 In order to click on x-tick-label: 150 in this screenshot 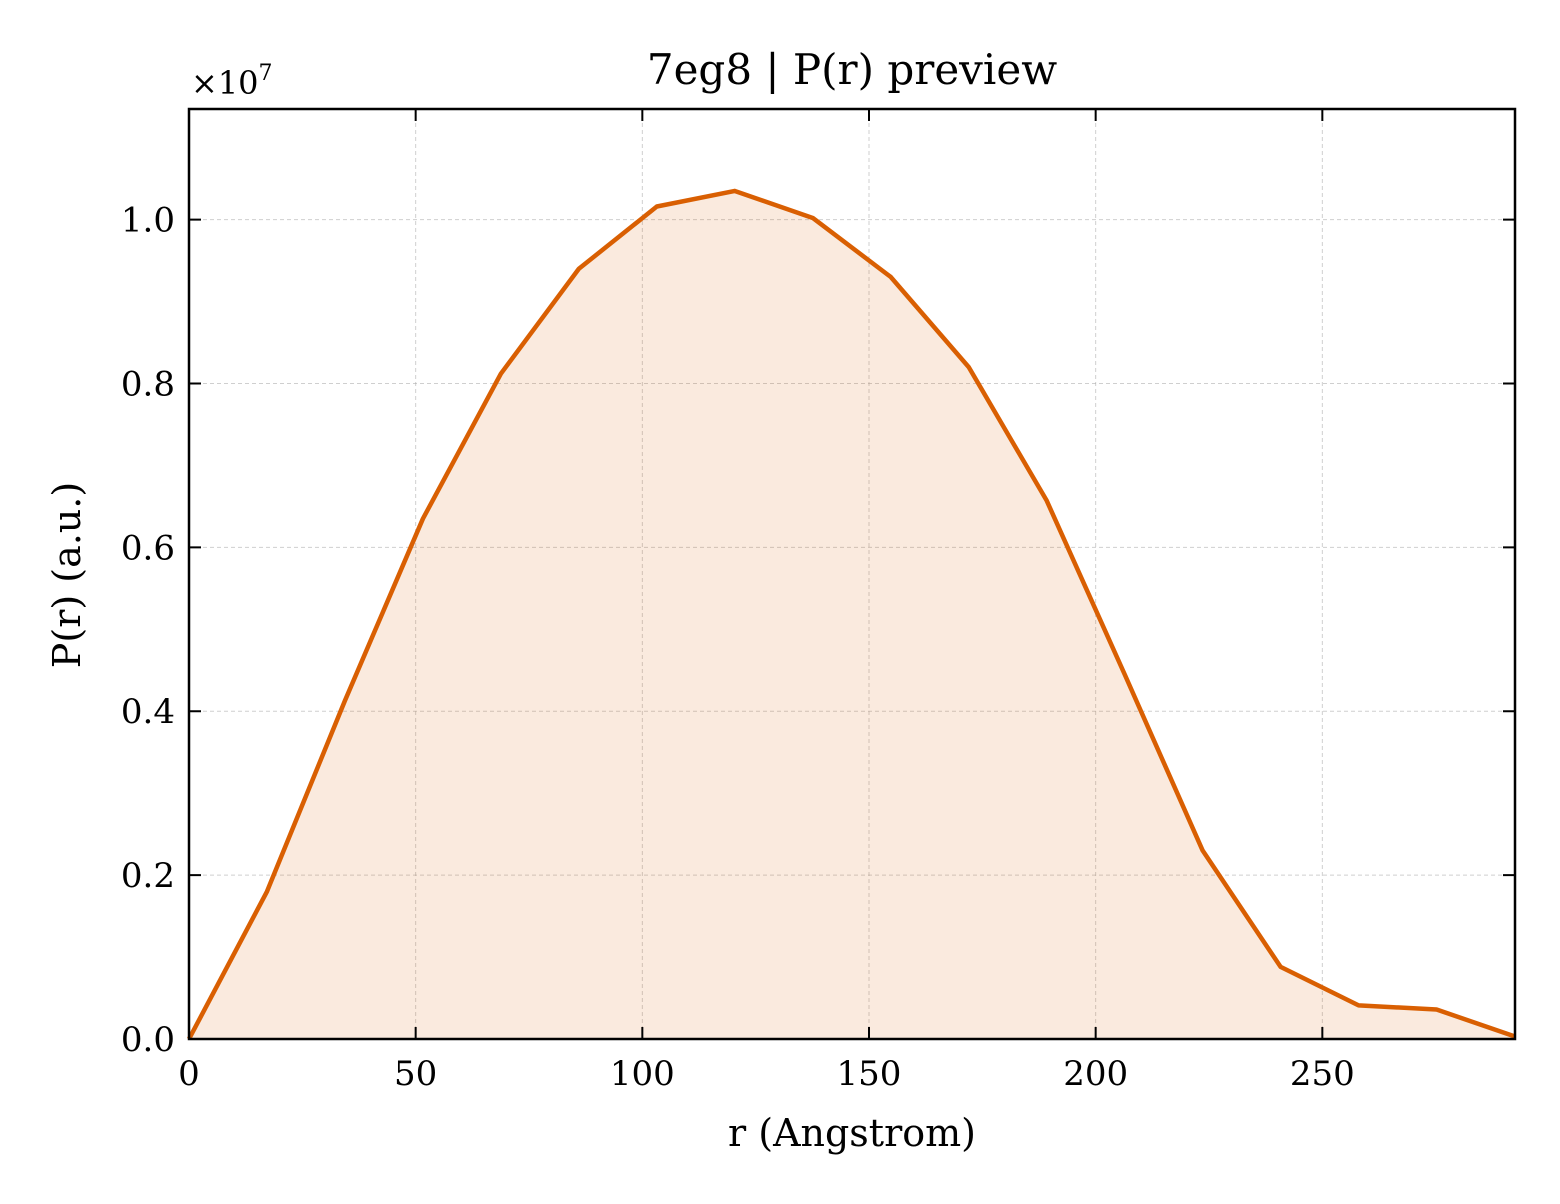, I will do `click(869, 1074)`.